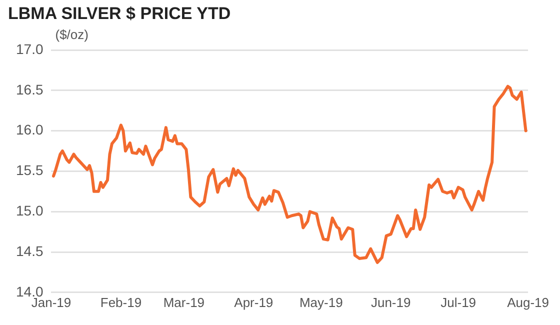 The image size is (560, 325). What do you see at coordinates (30, 130) in the screenshot?
I see `y-tick-label: 16.0` at bounding box center [30, 130].